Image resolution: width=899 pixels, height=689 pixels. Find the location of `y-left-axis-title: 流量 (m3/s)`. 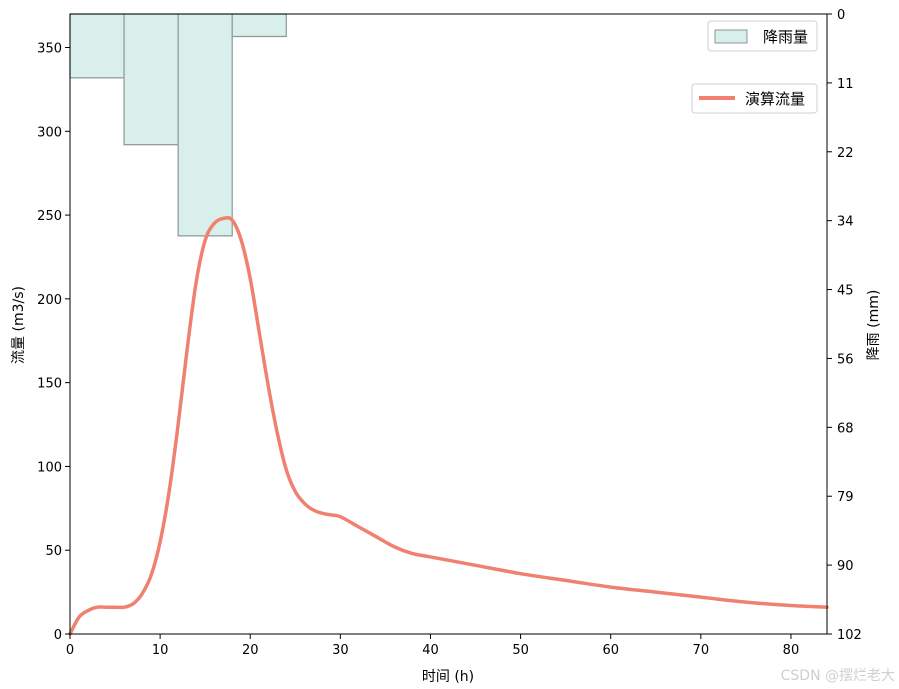

y-left-axis-title: 流量 (m3/s) is located at coordinates (19, 325).